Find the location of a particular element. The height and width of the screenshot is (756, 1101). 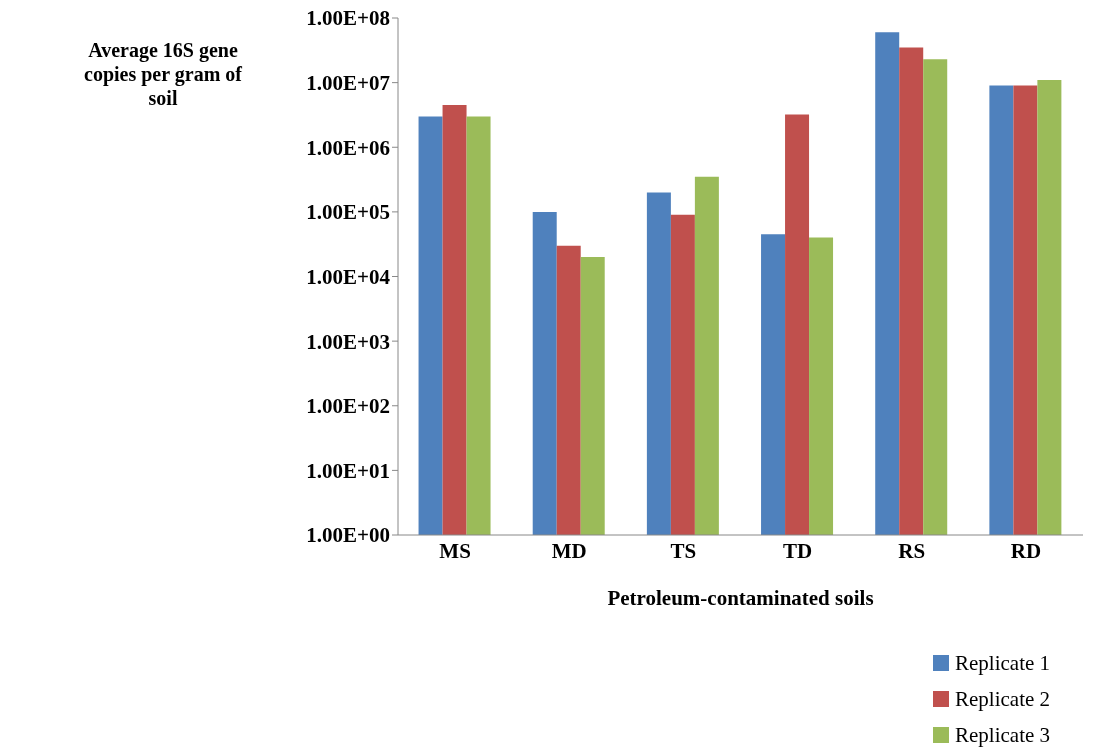

y-tick-label: 1.00E+03 is located at coordinates (348, 341).